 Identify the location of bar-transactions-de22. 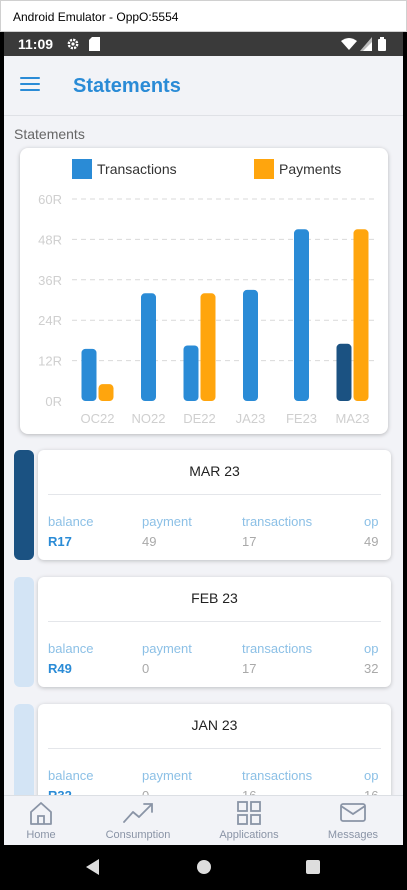
(191, 373).